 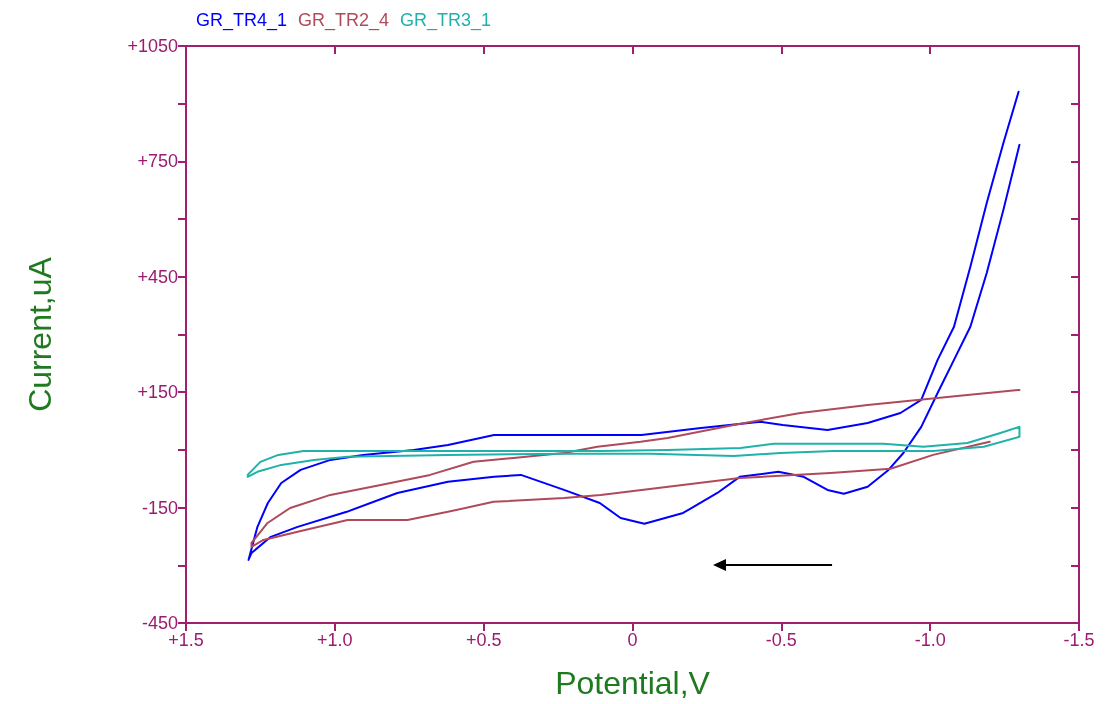 I want to click on y-tick-label: +1050, so click(x=152, y=46).